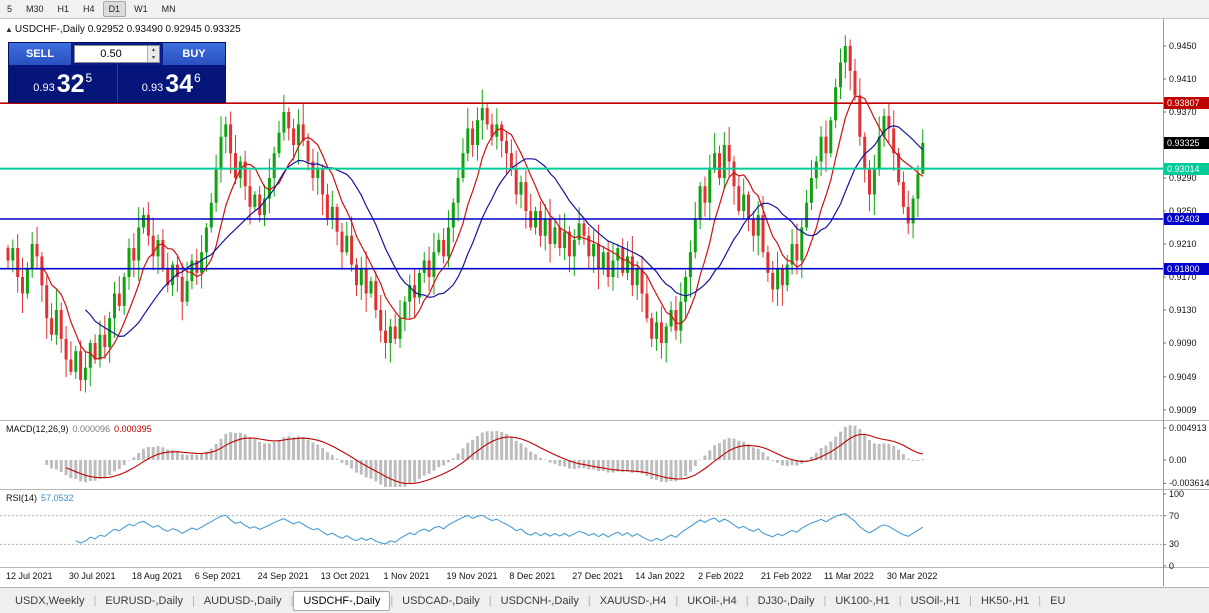  I want to click on chart-tab-usdx-weekly: USDX,Weekly, so click(50, 600).